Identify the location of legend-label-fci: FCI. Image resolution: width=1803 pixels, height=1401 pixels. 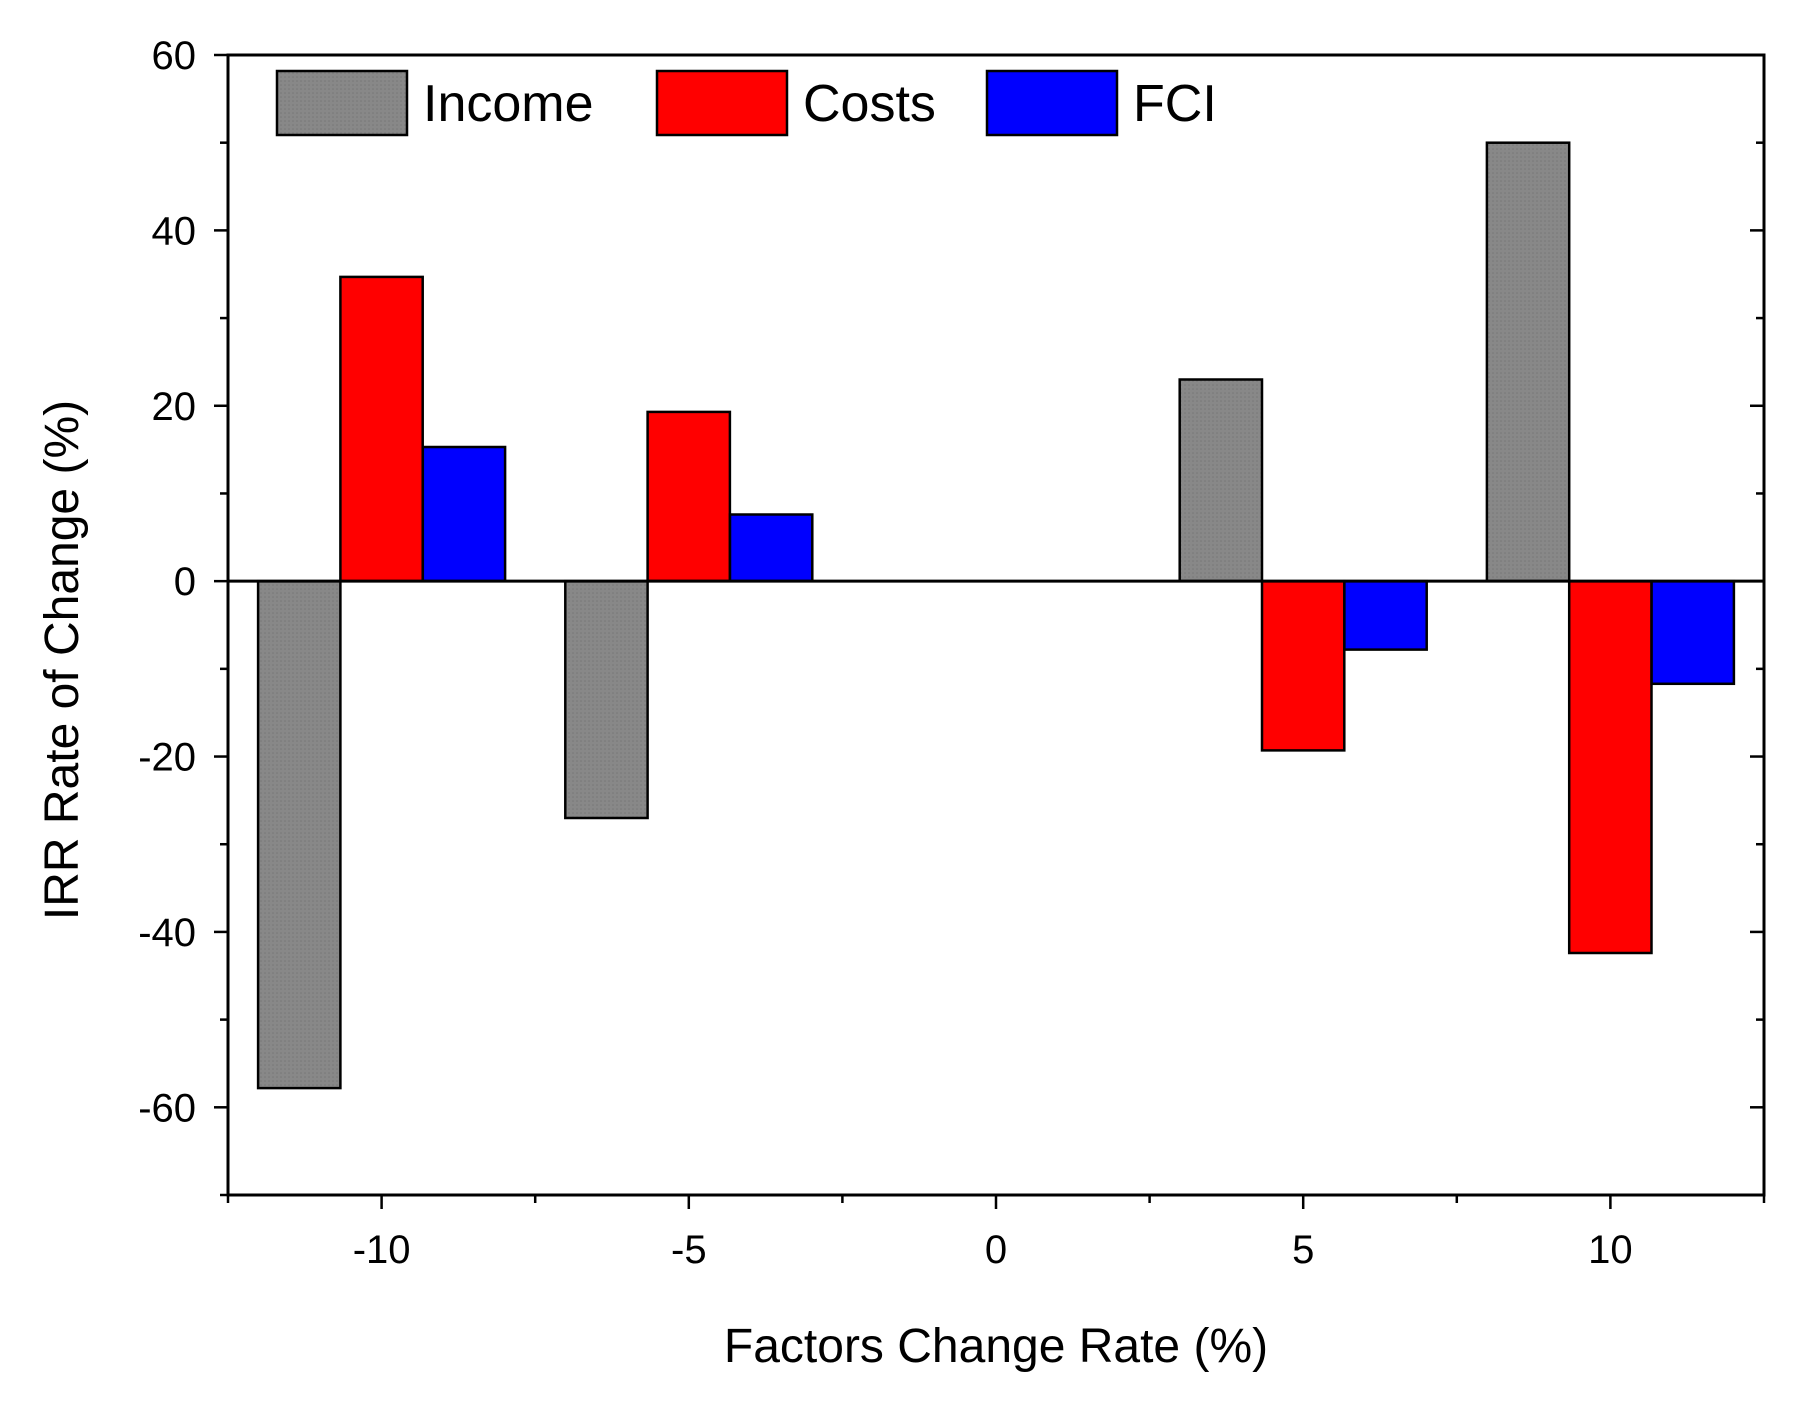
(1175, 104).